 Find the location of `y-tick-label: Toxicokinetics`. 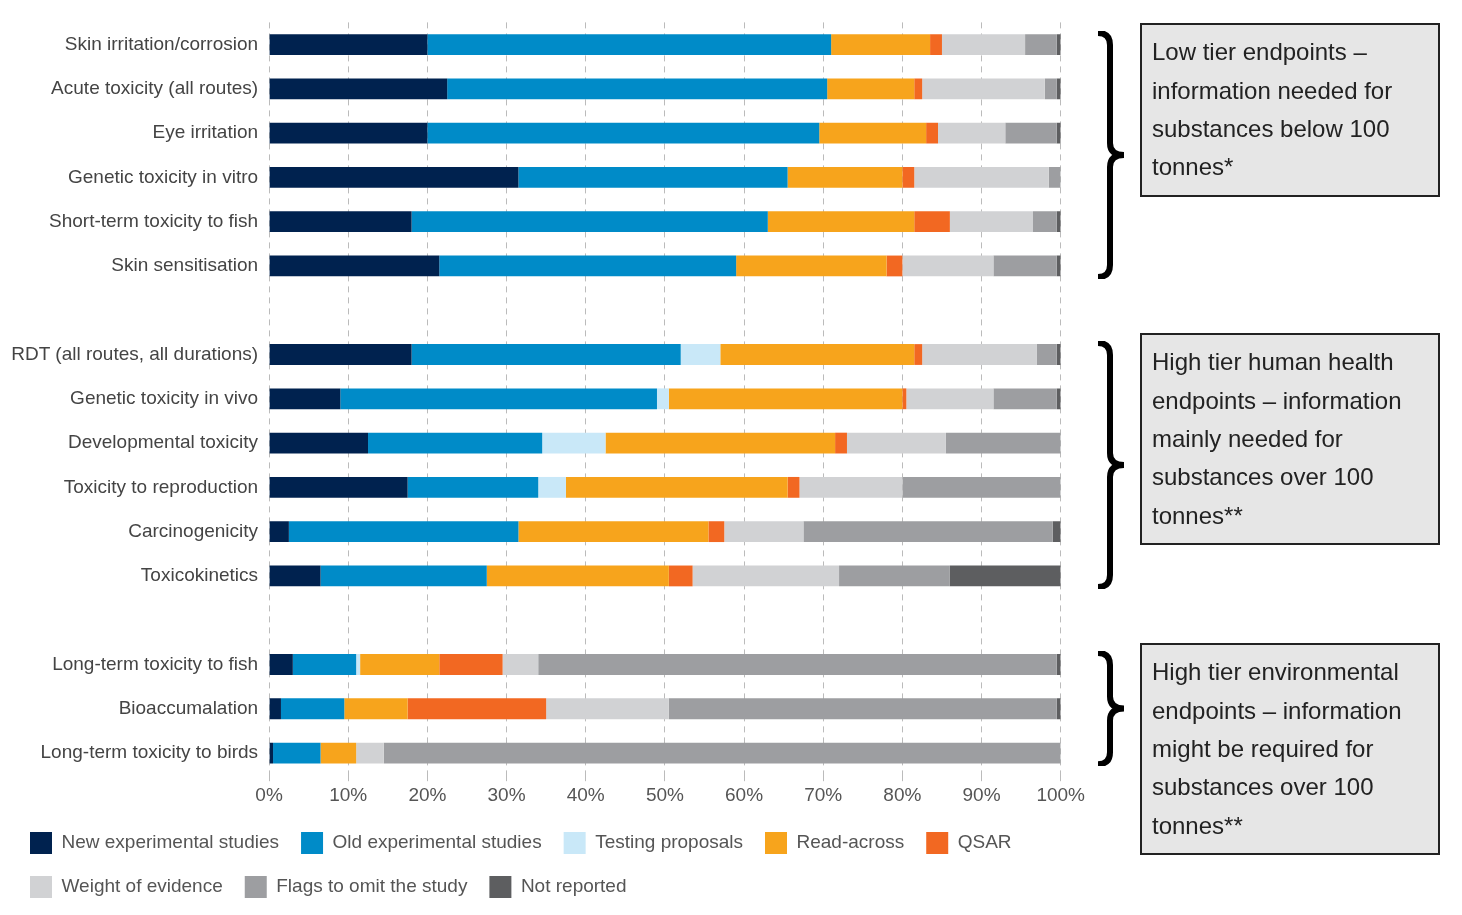

y-tick-label: Toxicokinetics is located at coordinates (199, 575).